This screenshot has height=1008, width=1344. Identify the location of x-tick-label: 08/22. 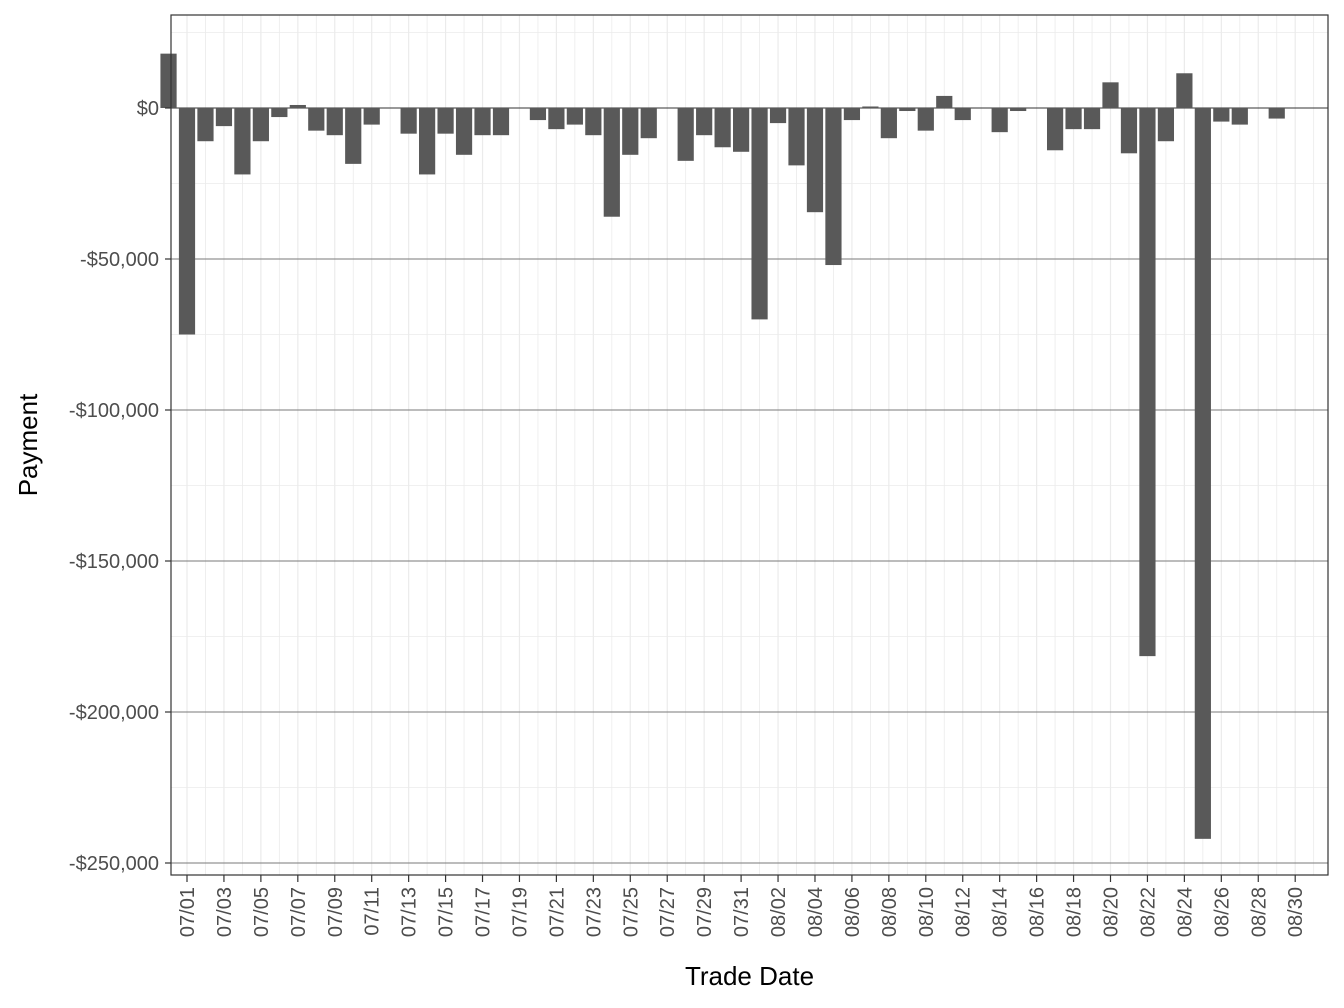
(1148, 912).